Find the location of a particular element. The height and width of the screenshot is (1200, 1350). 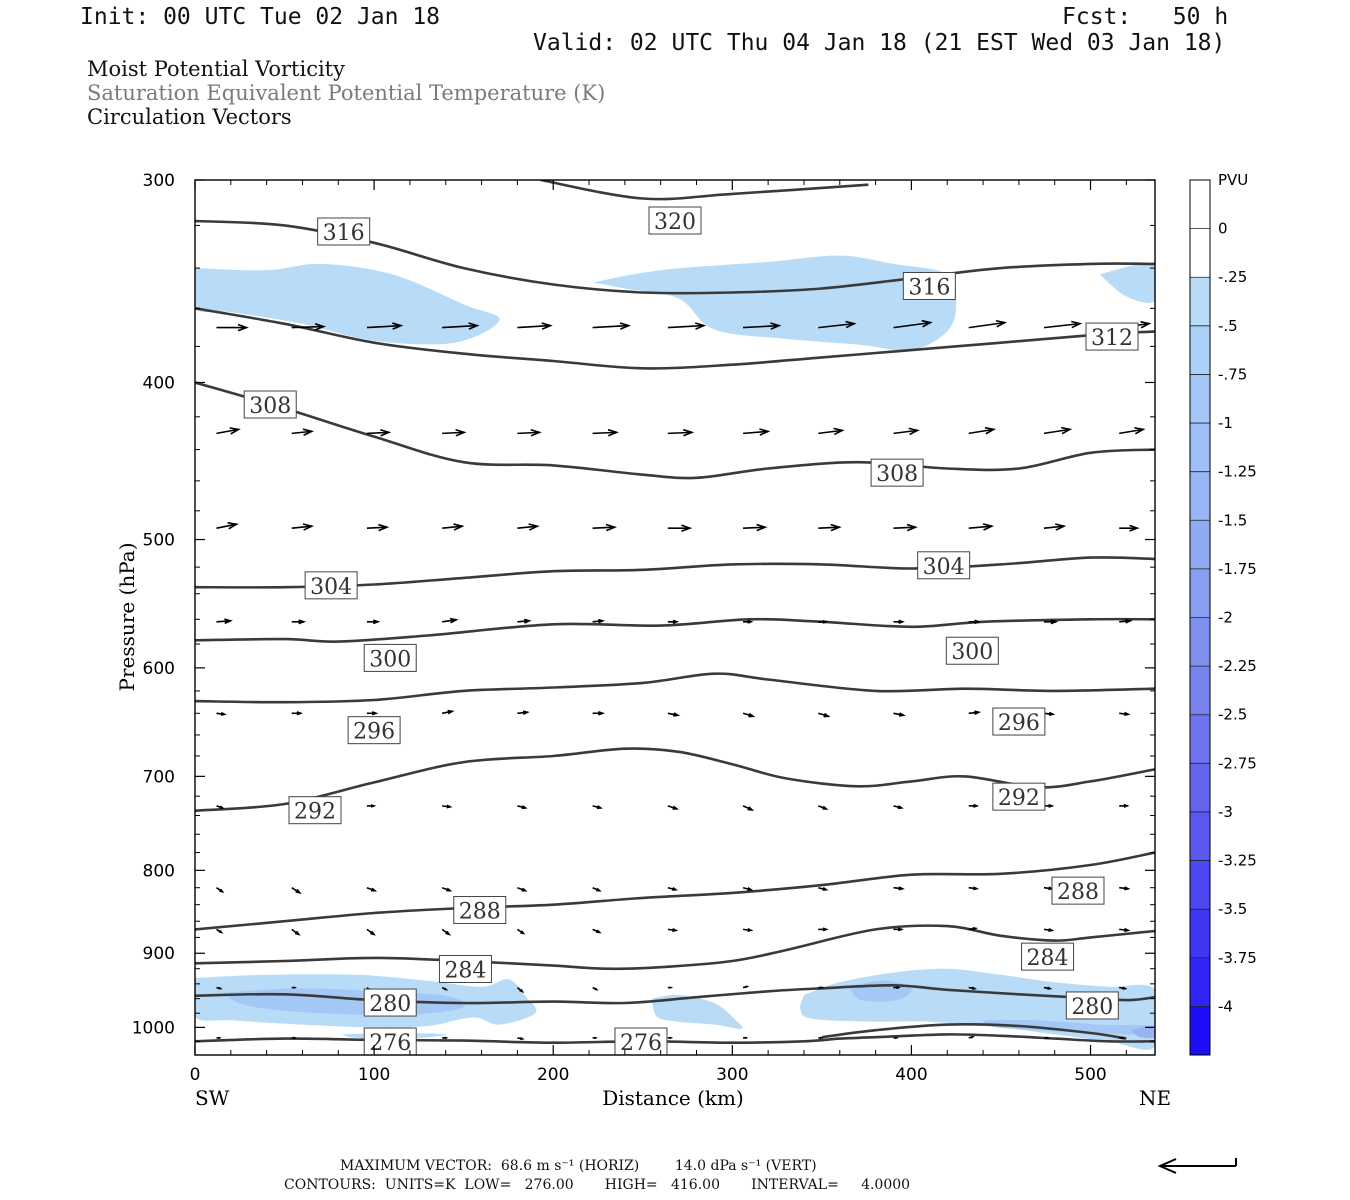

forecast-hour: Fcst: 50 h is located at coordinates (1145, 17).